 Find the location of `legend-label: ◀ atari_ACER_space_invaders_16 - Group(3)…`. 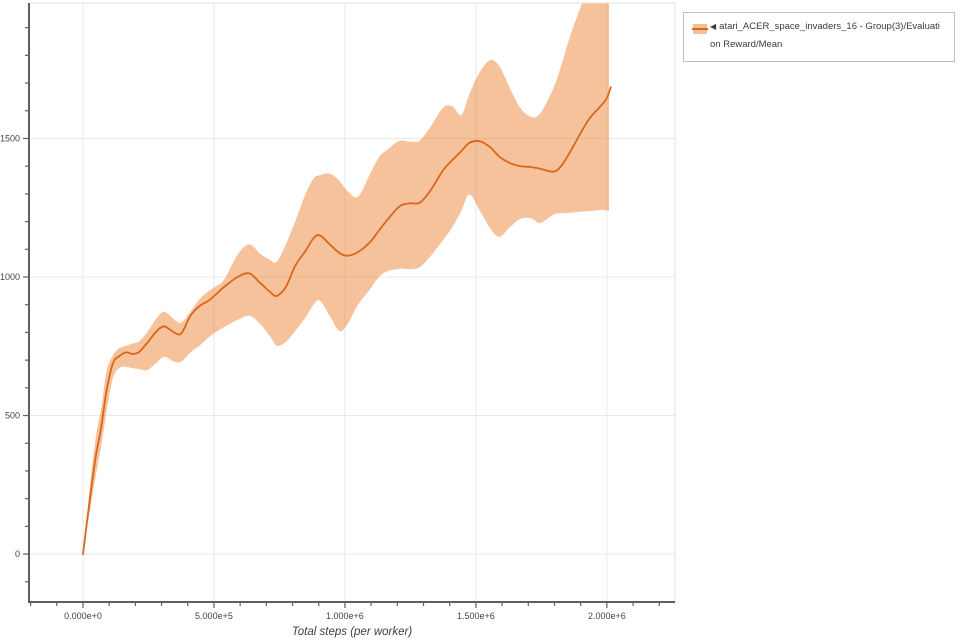

legend-label: ◀ atari_ACER_space_invaders_16 - Group(3)… is located at coordinates (827, 36).